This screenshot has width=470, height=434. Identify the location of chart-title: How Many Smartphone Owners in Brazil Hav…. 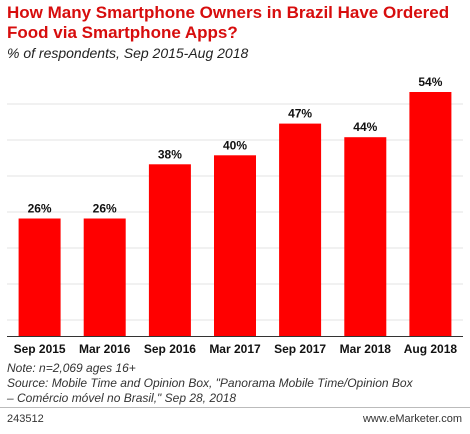
(228, 22).